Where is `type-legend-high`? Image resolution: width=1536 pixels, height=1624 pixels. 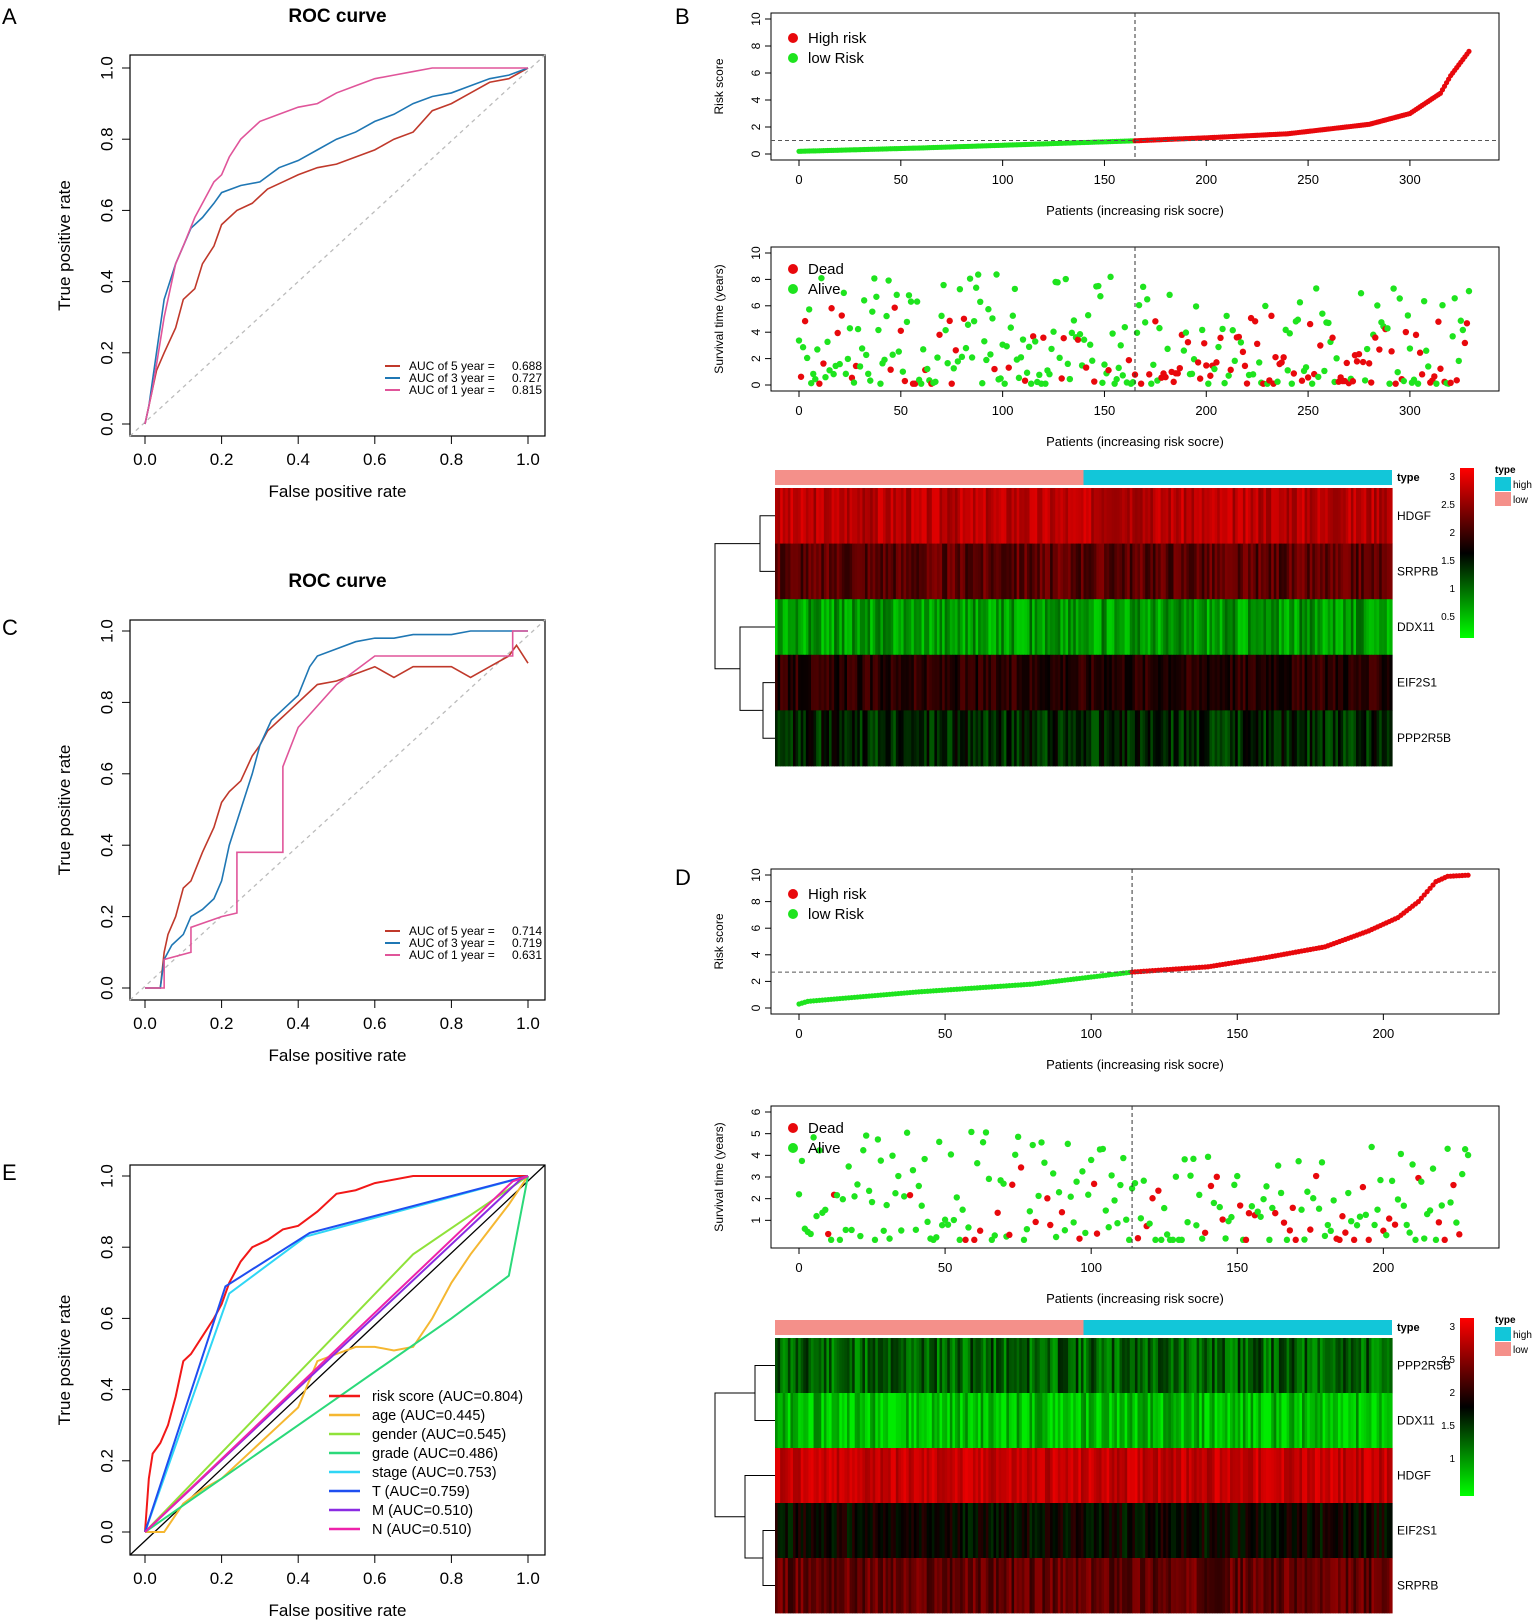 type-legend-high is located at coordinates (1503, 484).